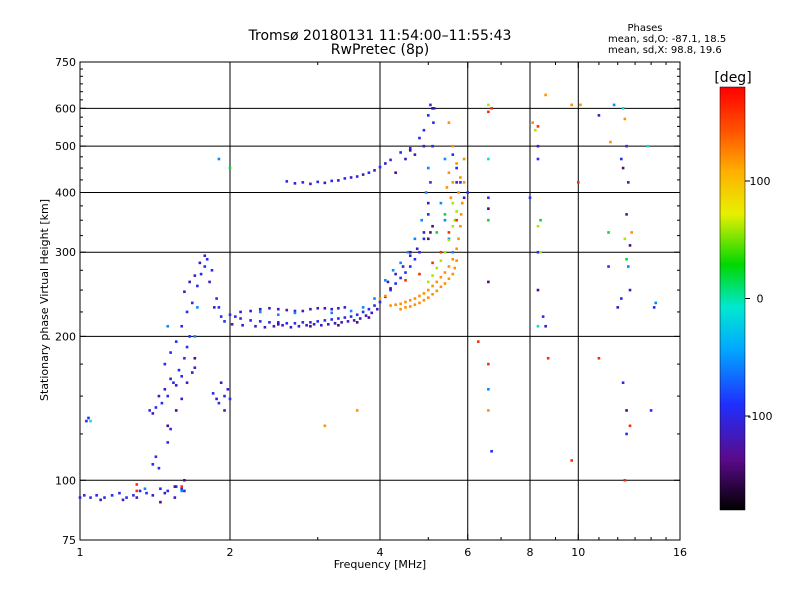  Describe the element at coordinates (758, 299) in the screenshot. I see `colorbar-ticks: 100 0 -100` at that location.